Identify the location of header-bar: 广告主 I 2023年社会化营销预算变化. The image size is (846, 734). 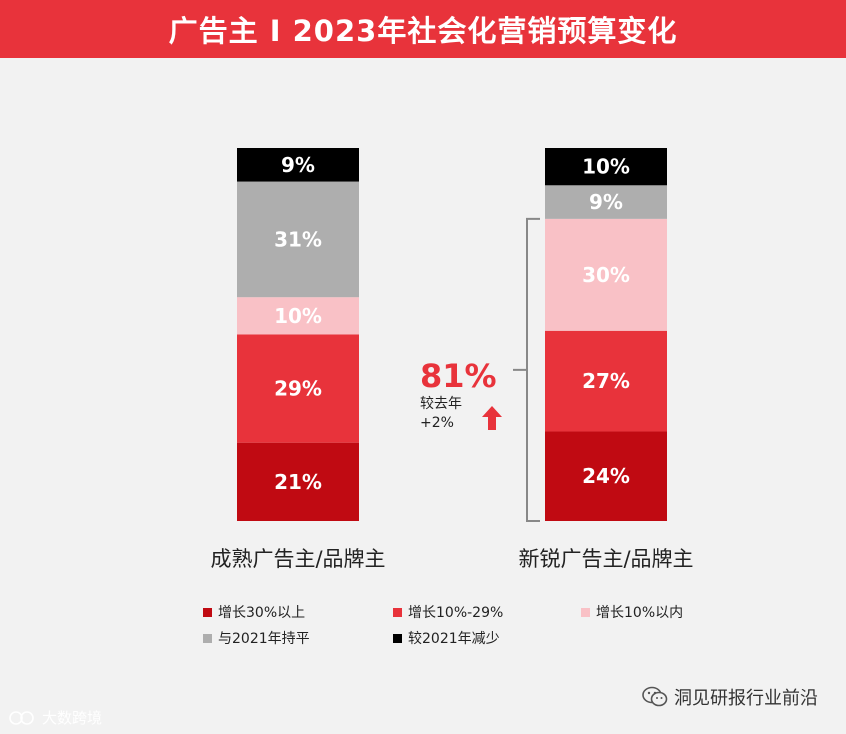
(423, 29).